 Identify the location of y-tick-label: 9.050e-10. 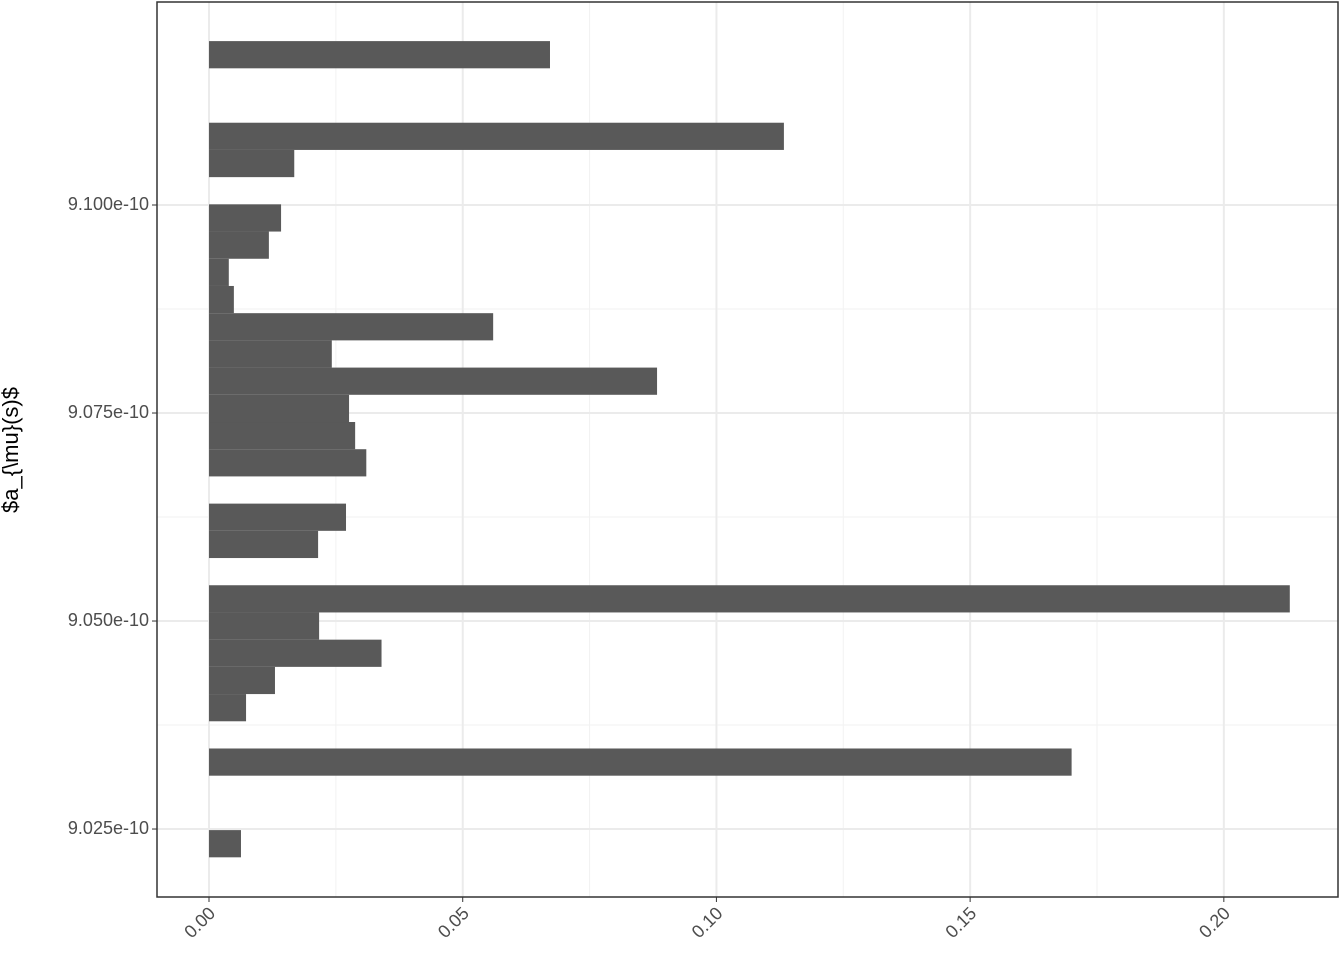
(108, 620).